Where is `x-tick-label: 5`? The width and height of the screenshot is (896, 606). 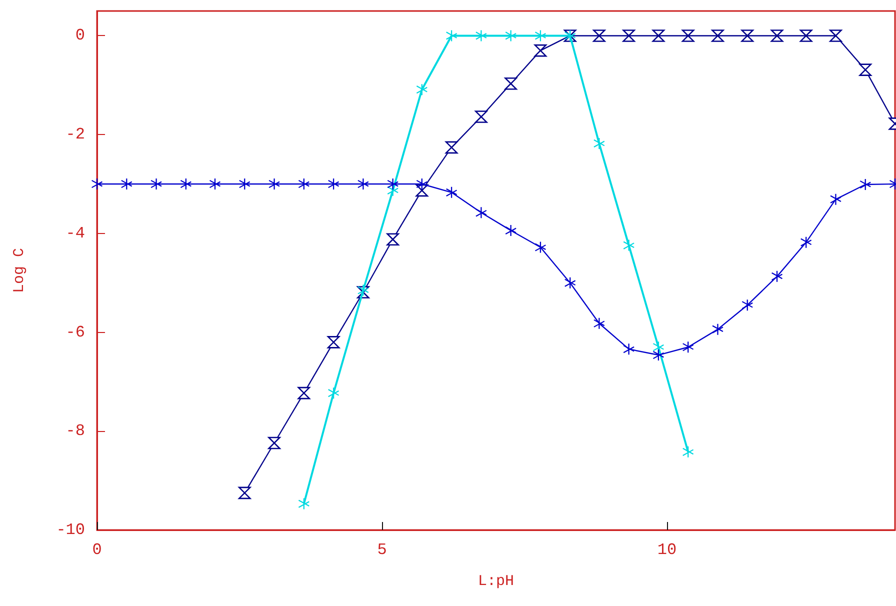
x-tick-label: 5 is located at coordinates (382, 550).